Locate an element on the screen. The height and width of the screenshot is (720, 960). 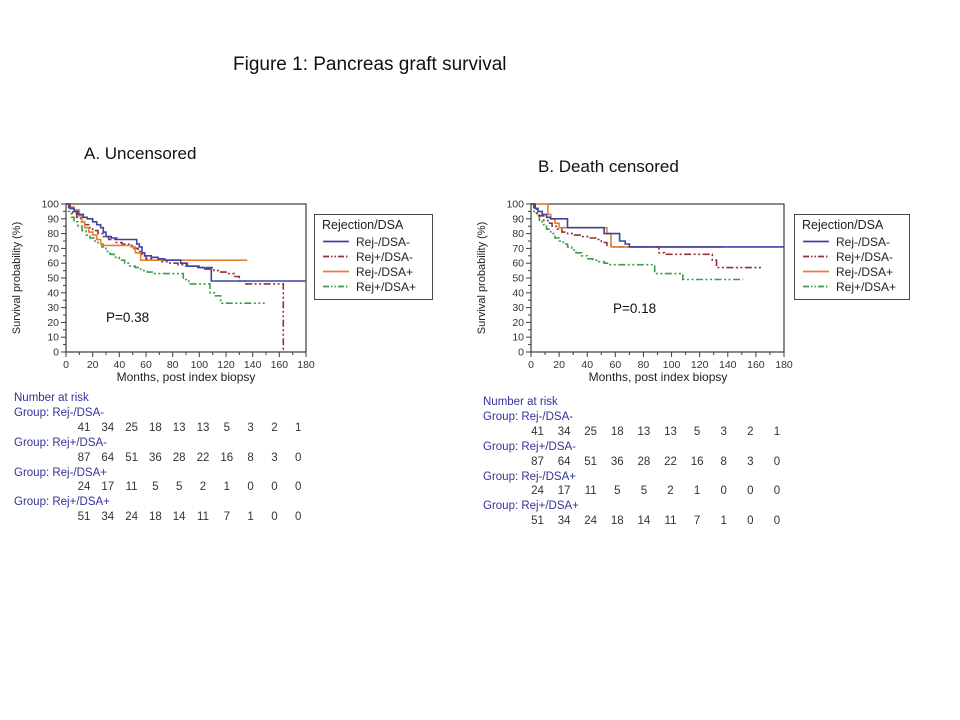
x-tick-label: 60 is located at coordinates (146, 365).